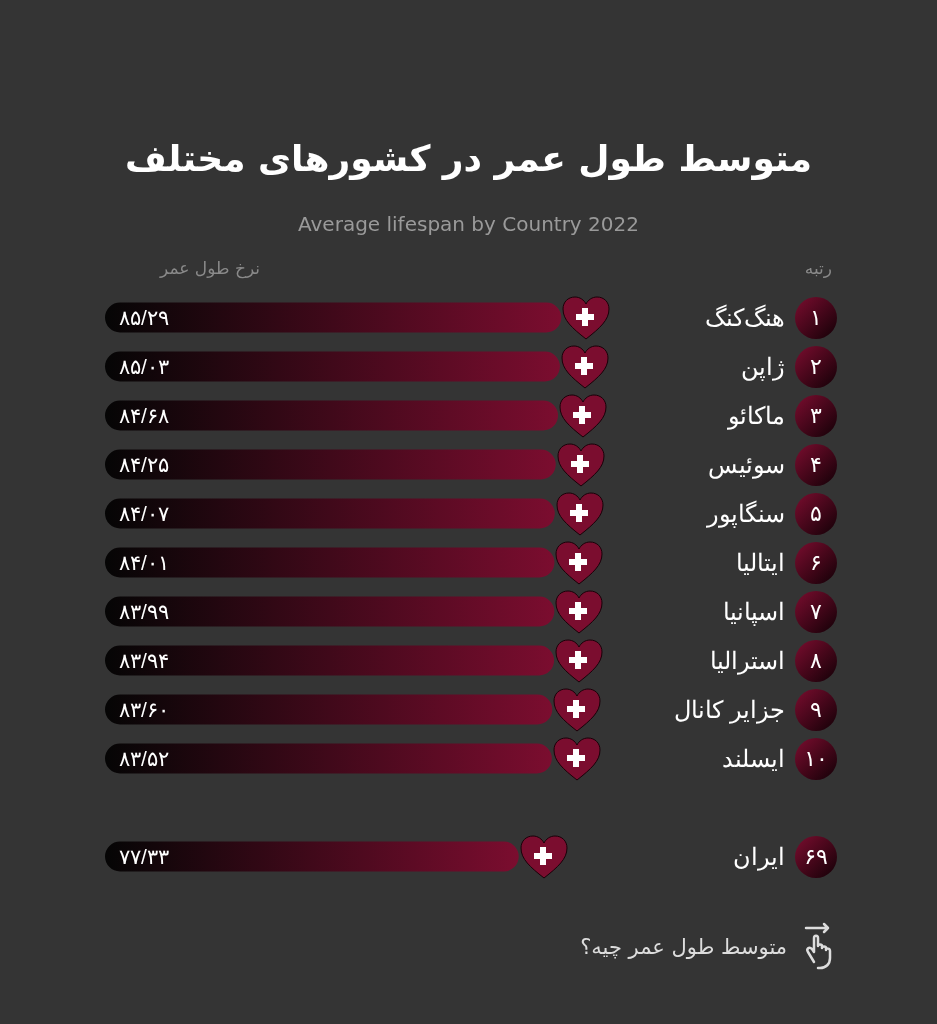 The image size is (937, 1024). Describe the element at coordinates (816, 660) in the screenshot. I see `text: ۸` at that location.